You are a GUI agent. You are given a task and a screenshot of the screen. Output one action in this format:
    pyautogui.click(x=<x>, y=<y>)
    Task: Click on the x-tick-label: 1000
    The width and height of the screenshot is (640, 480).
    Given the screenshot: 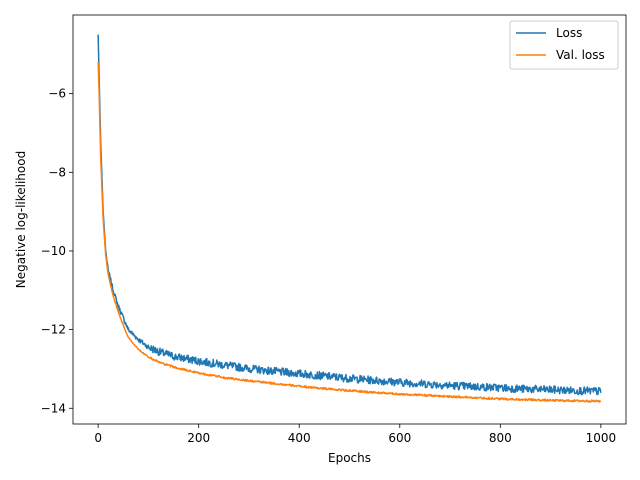 What is the action you would take?
    pyautogui.click(x=601, y=438)
    